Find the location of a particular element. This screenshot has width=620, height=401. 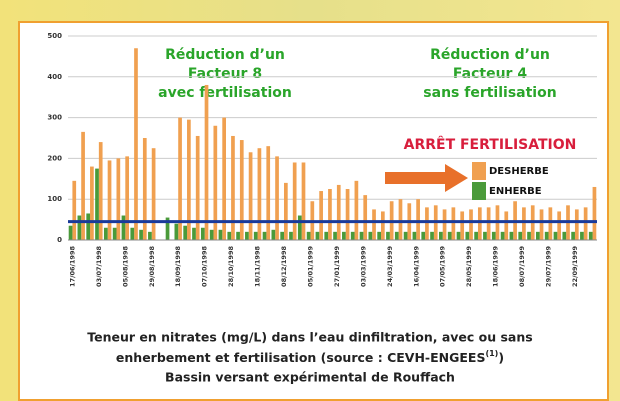

legend-label: ENHERBE is located at coordinates (515, 191).